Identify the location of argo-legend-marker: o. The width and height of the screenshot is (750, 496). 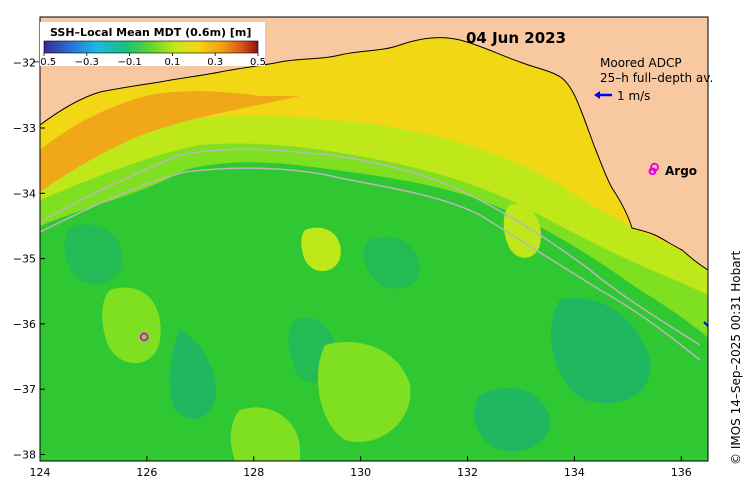
(652, 171).